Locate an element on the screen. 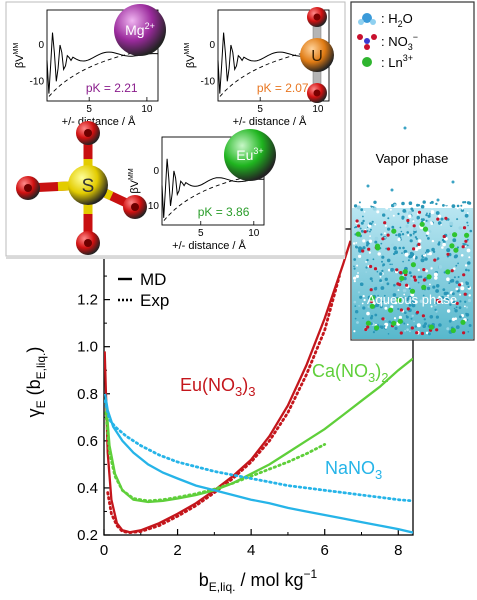  inset-ytick-bottom: -10 is located at coordinates (37, 82).